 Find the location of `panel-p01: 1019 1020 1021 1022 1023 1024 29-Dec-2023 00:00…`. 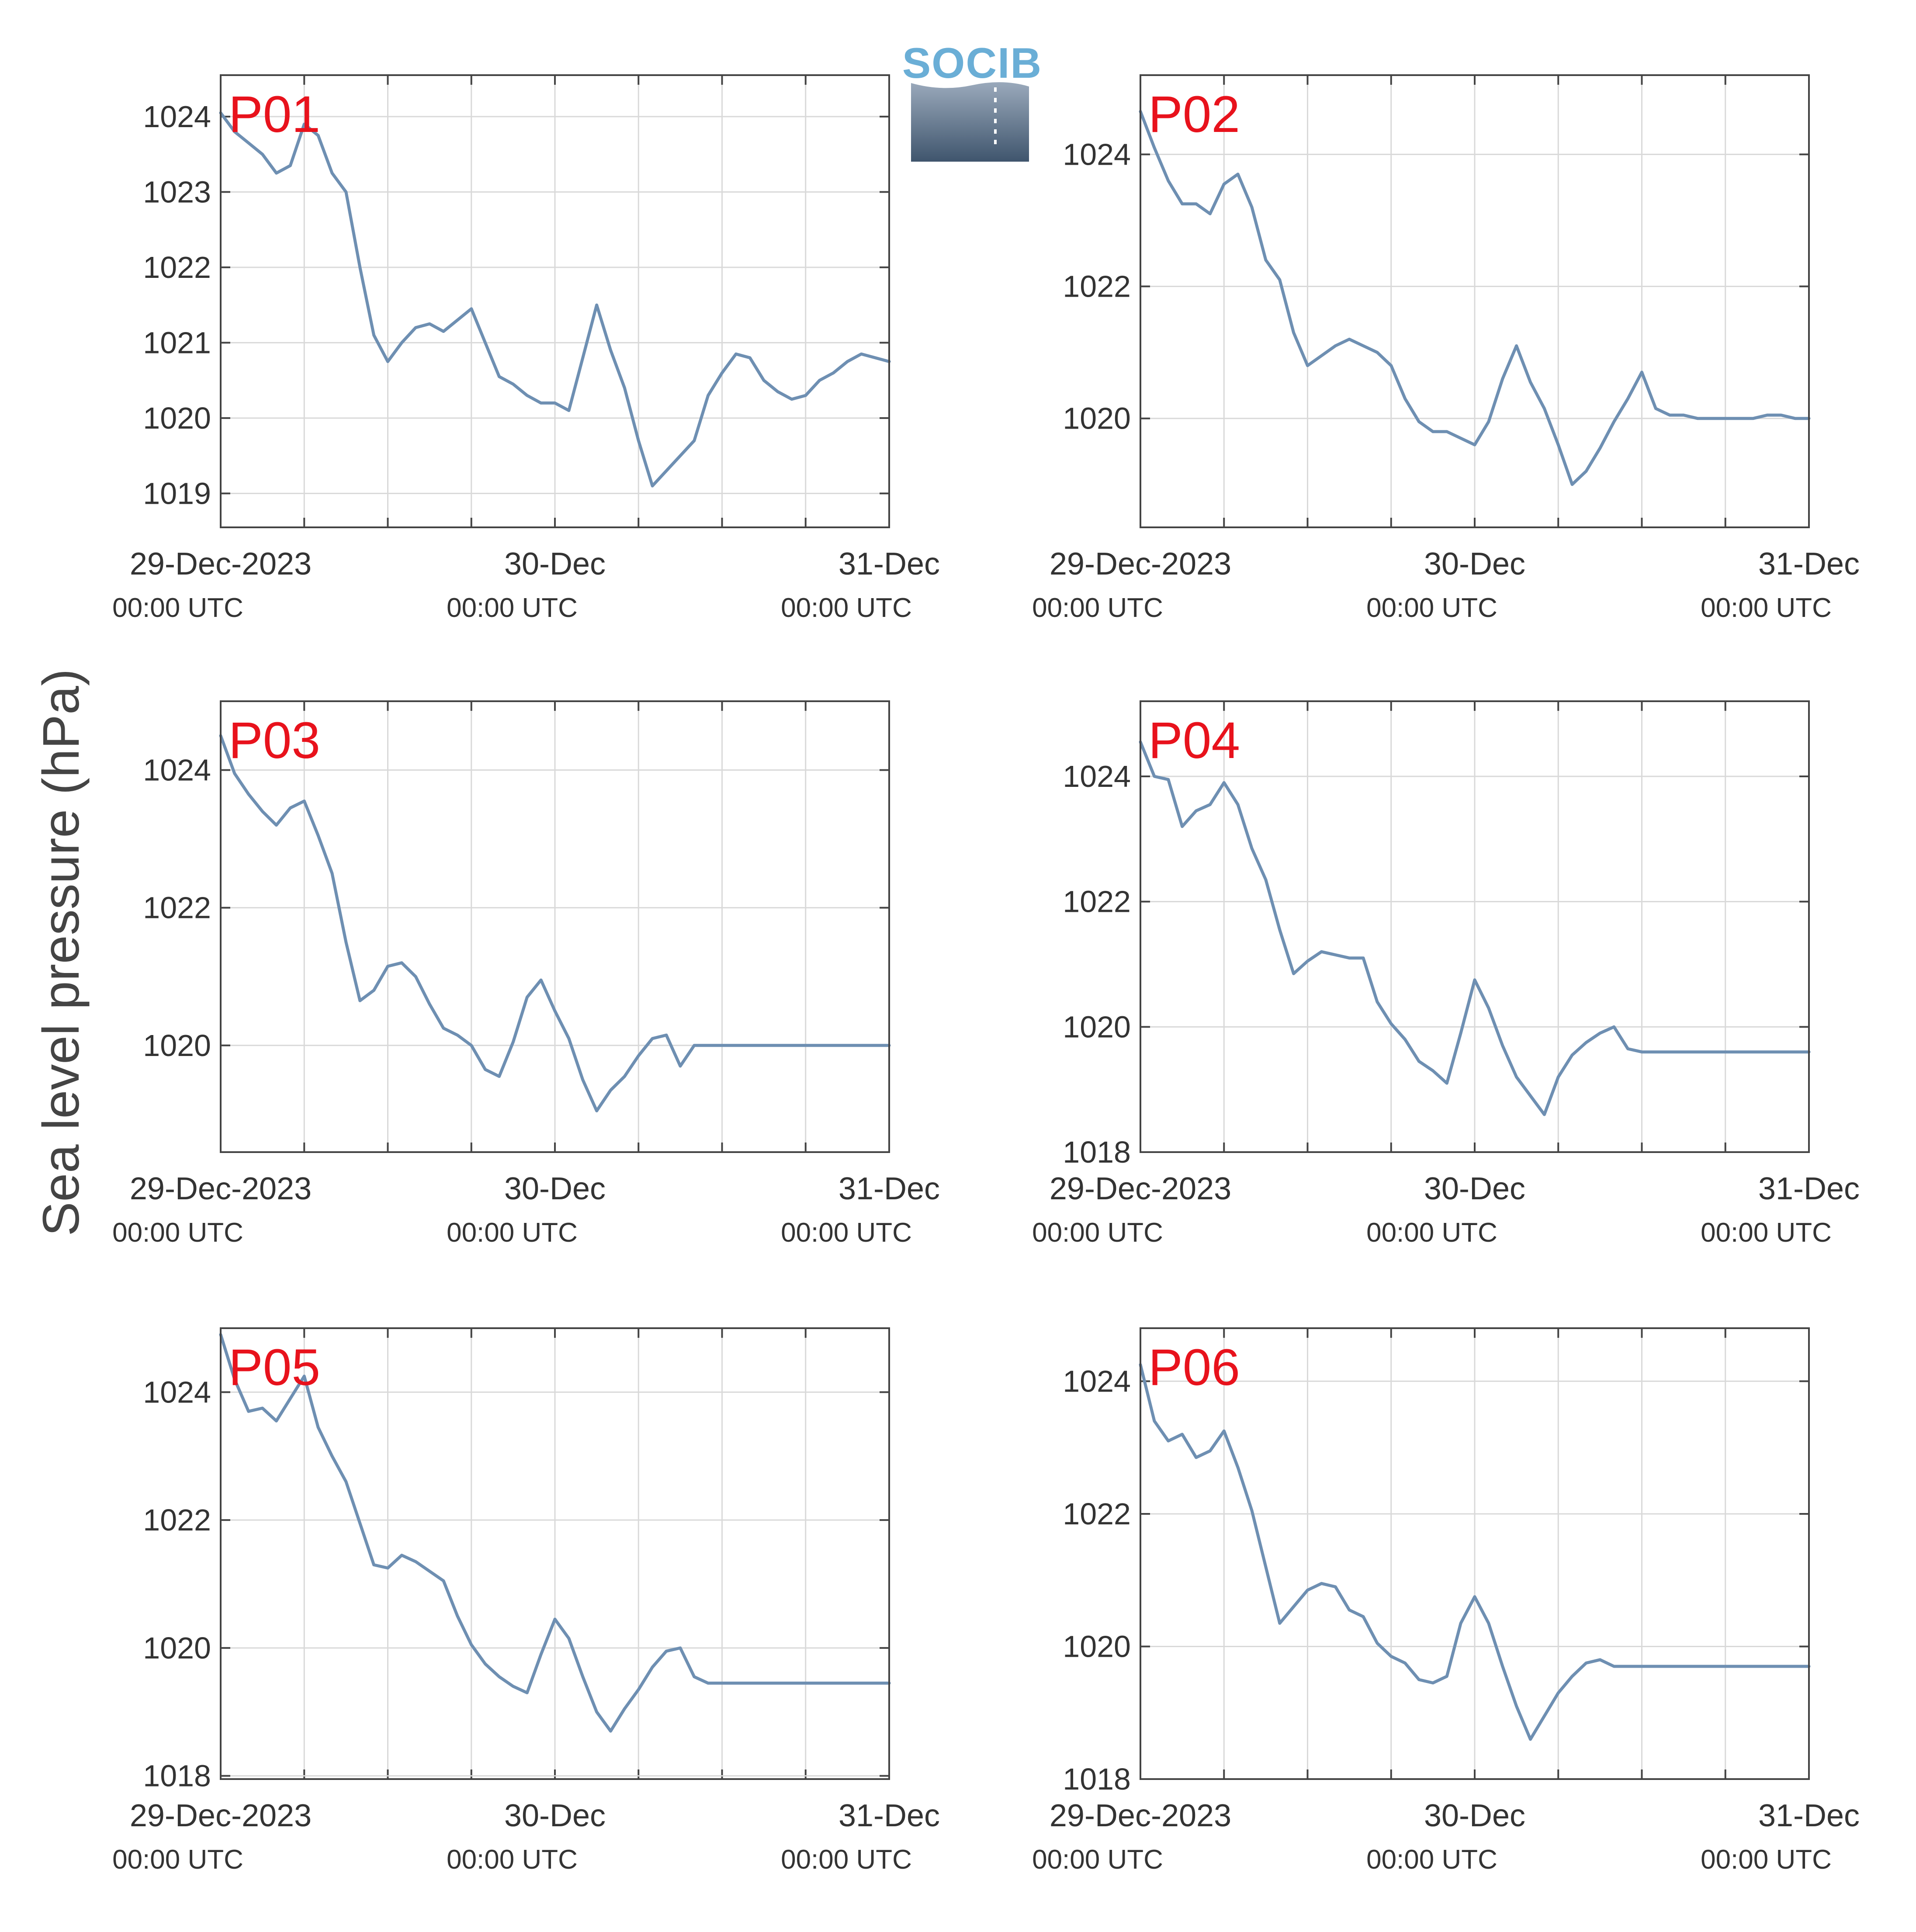

panel-p01: 1019 1020 1021 1022 1023 1024 29-Dec-2023 00:00… is located at coordinates (526, 348).